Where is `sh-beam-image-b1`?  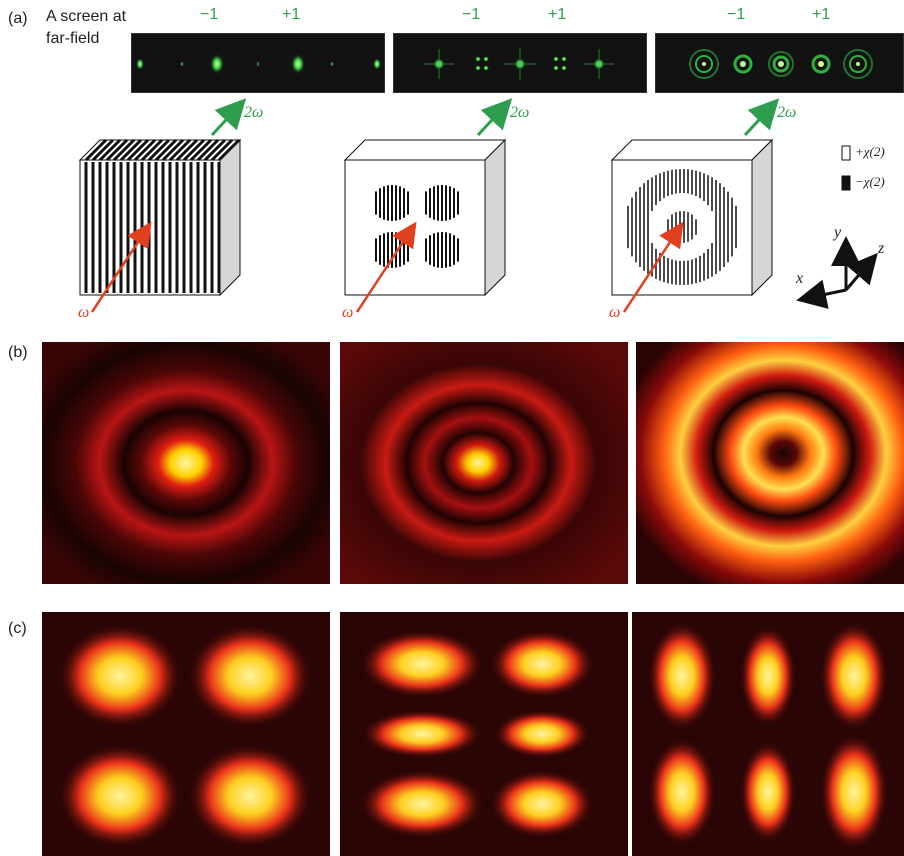 sh-beam-image-b1 is located at coordinates (186, 463).